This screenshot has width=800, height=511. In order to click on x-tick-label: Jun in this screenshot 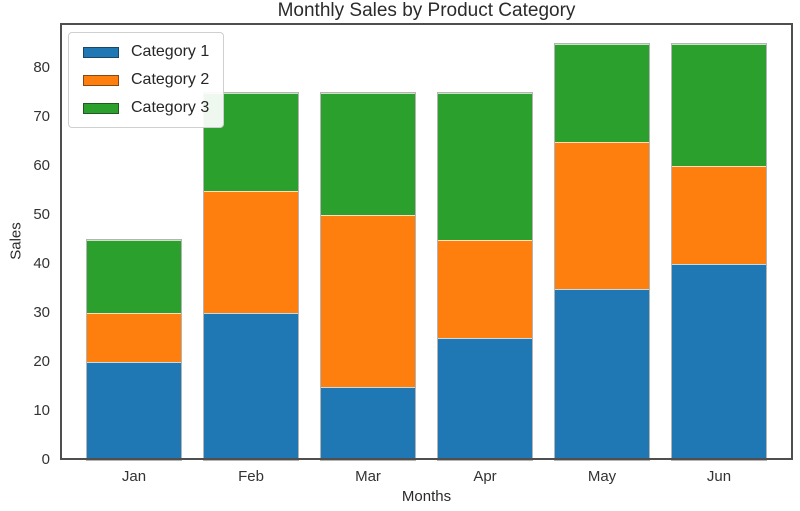, I will do `click(719, 476)`.